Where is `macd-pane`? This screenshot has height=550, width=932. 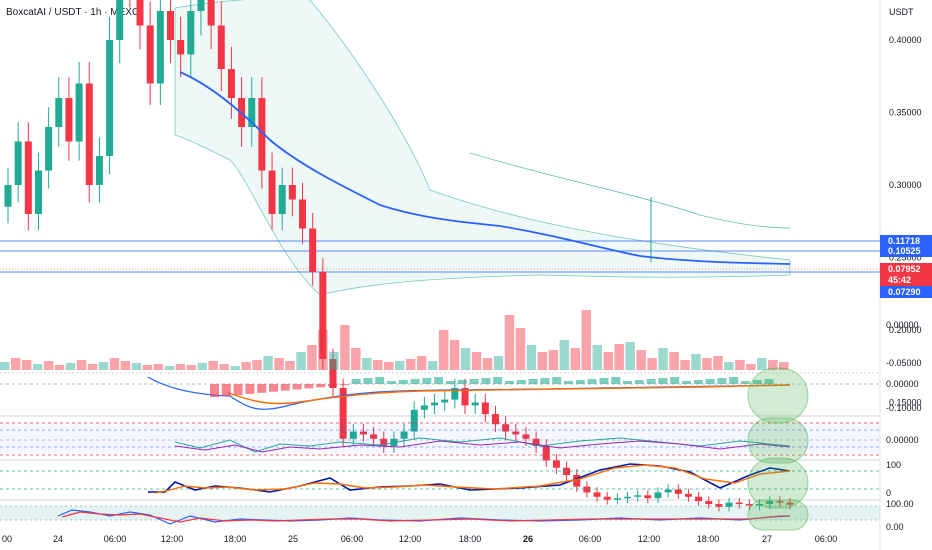 macd-pane is located at coordinates (440, 393).